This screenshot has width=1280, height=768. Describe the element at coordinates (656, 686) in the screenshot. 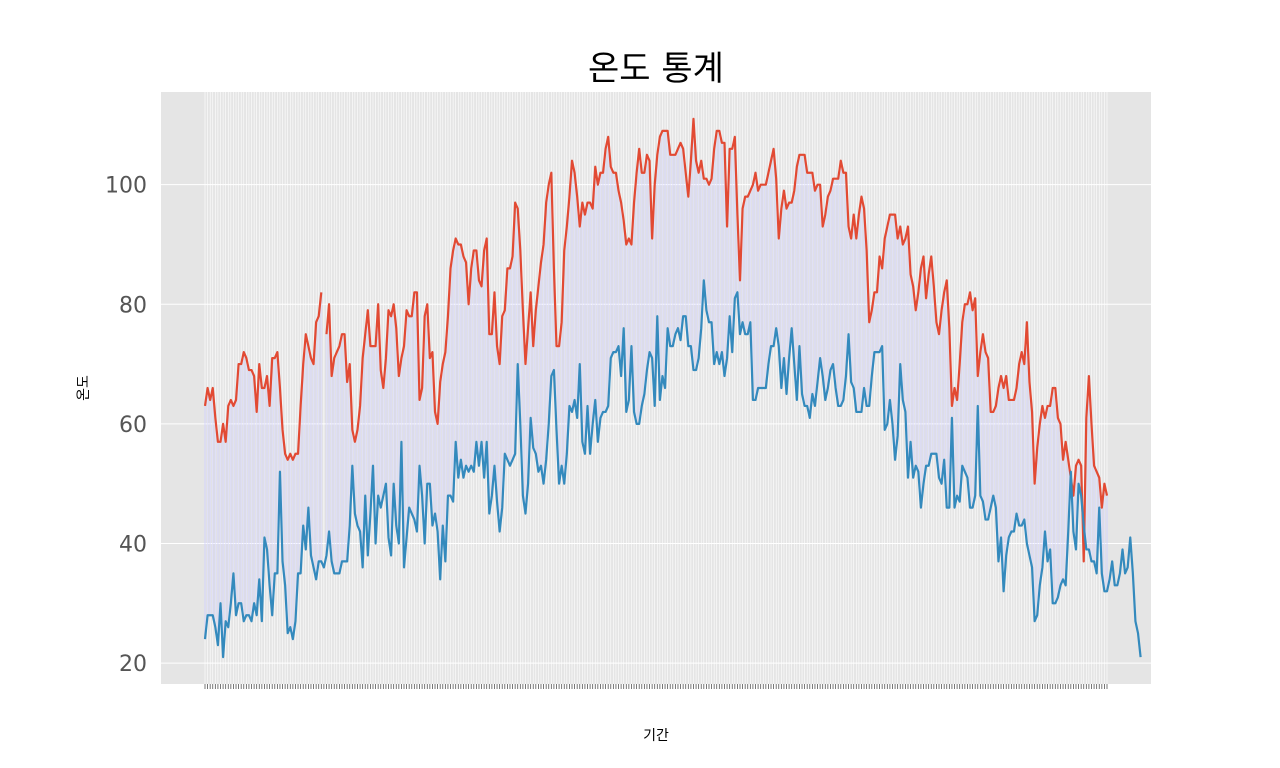

I see `x-tick-marks` at that location.